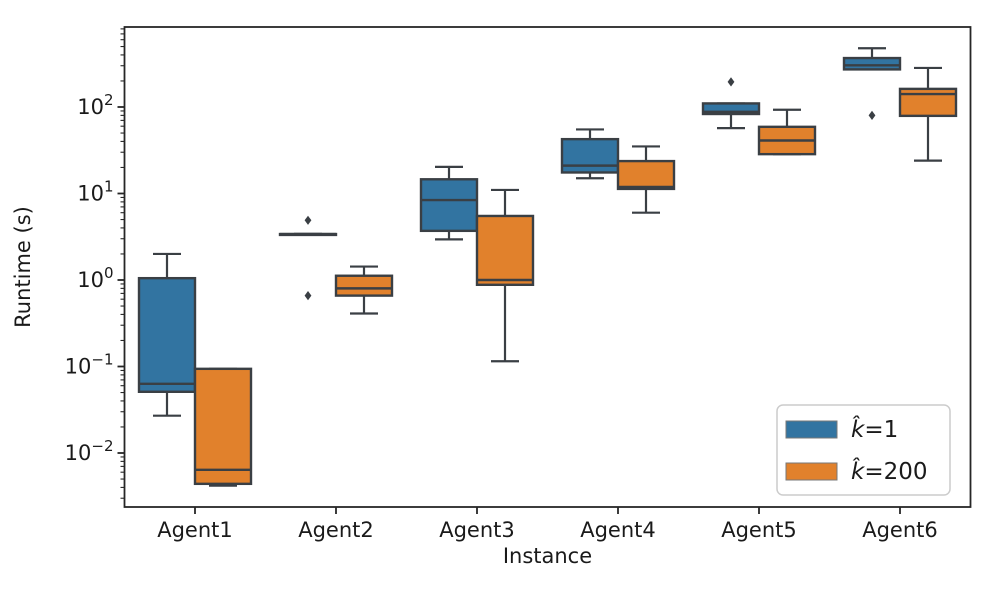 Image resolution: width=997 pixels, height=598 pixels. I want to click on legend-label-s0: k̂=1, so click(874, 429).